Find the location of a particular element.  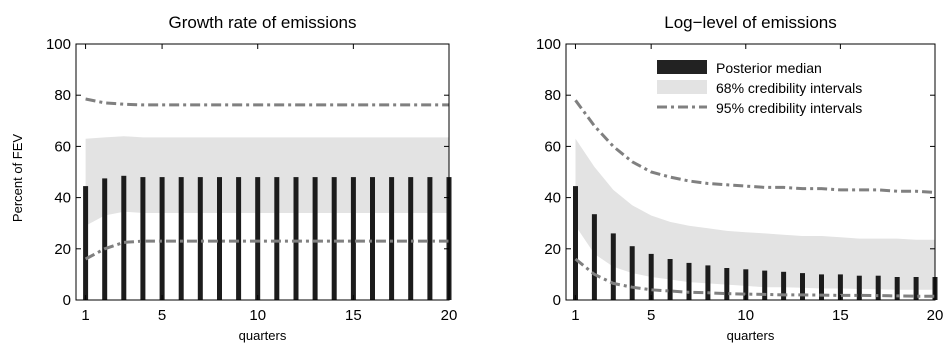

y-axis-label: Percent of FEV is located at coordinates (17, 178).